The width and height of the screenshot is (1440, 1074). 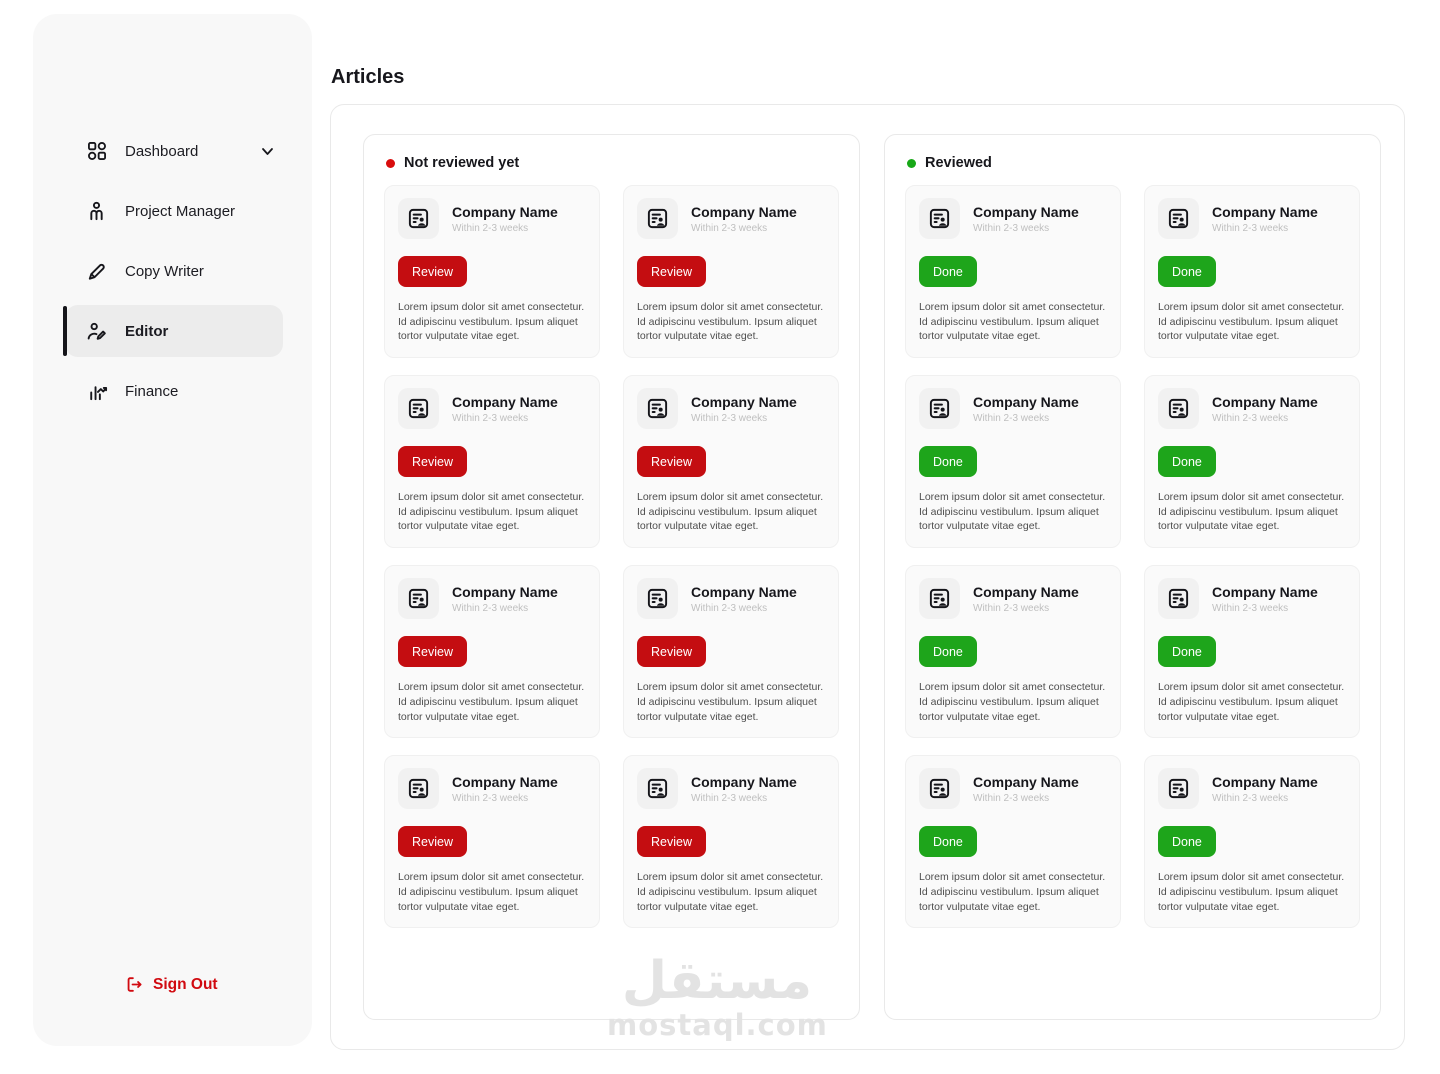 What do you see at coordinates (96, 391) in the screenshot?
I see `chart-icon` at bounding box center [96, 391].